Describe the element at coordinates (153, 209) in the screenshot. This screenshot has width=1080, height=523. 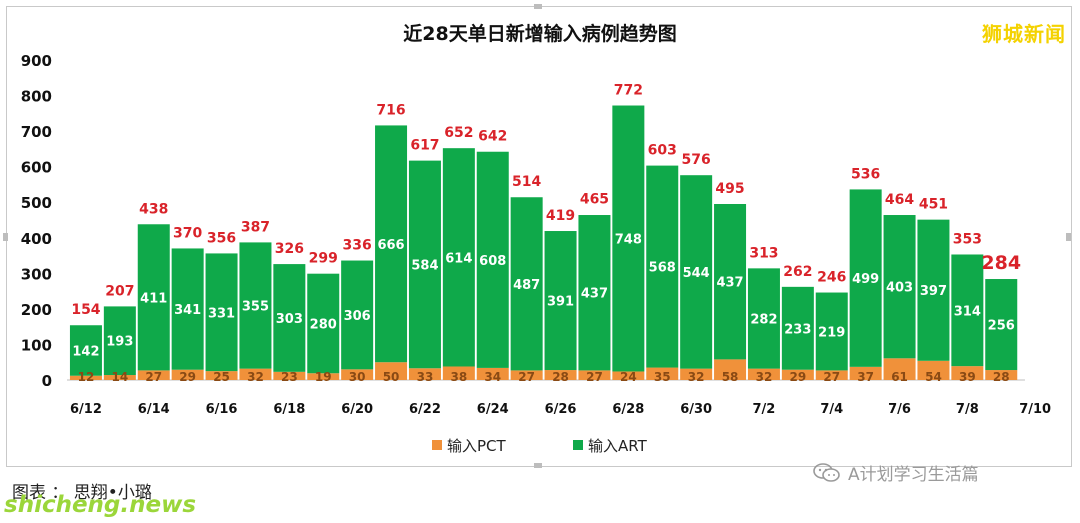
I see `total-data-label: 438` at that location.